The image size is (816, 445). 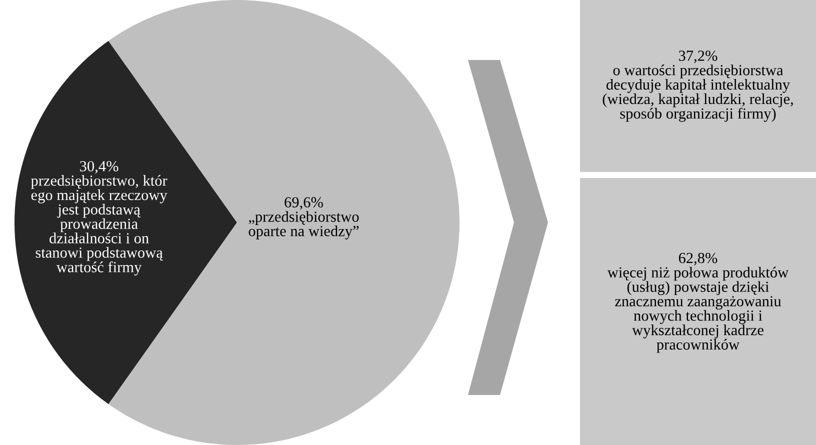 What do you see at coordinates (99, 167) in the screenshot?
I see `data-label: 30,4%` at bounding box center [99, 167].